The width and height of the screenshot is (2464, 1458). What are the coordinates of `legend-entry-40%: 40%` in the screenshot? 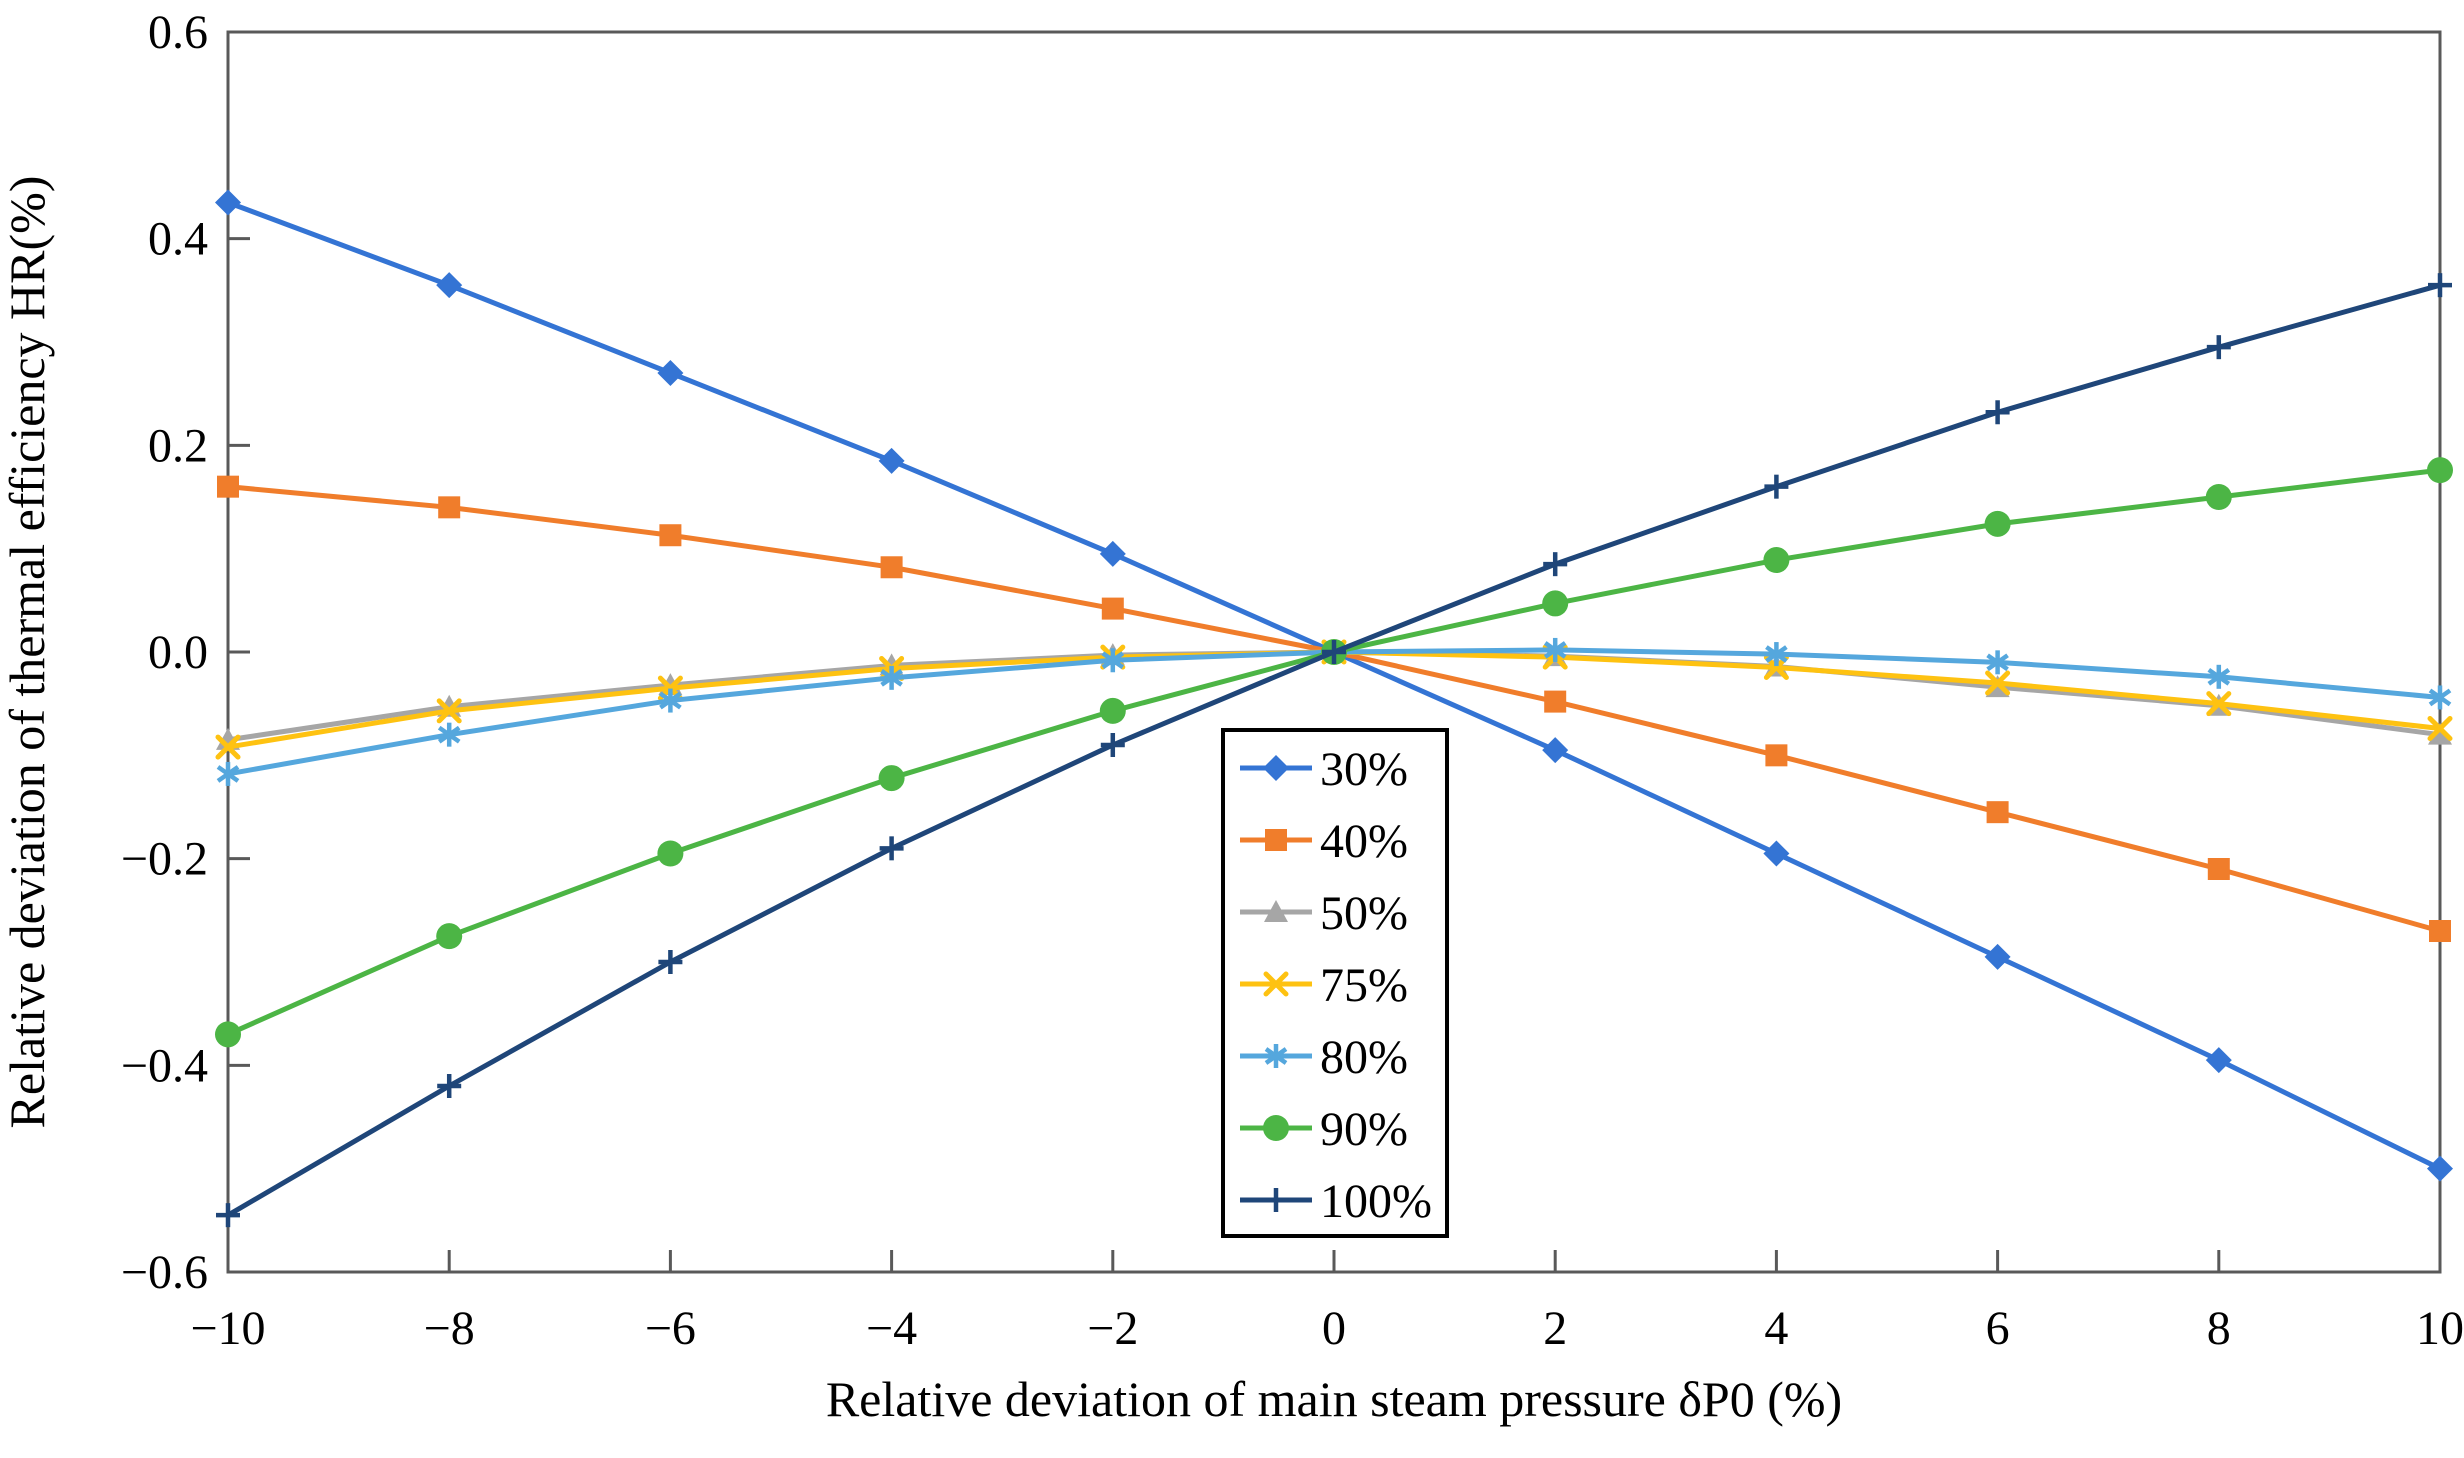 It's located at (1324, 841).